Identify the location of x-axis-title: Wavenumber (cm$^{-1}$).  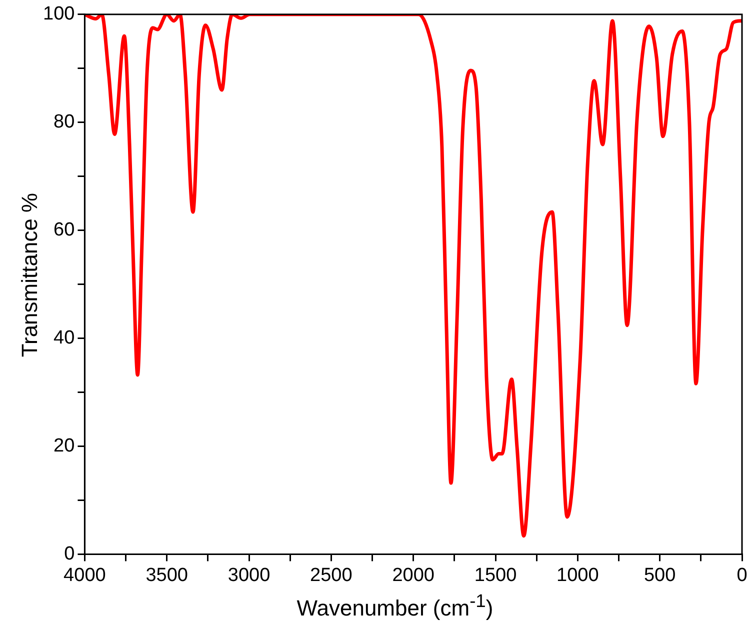
(395, 606).